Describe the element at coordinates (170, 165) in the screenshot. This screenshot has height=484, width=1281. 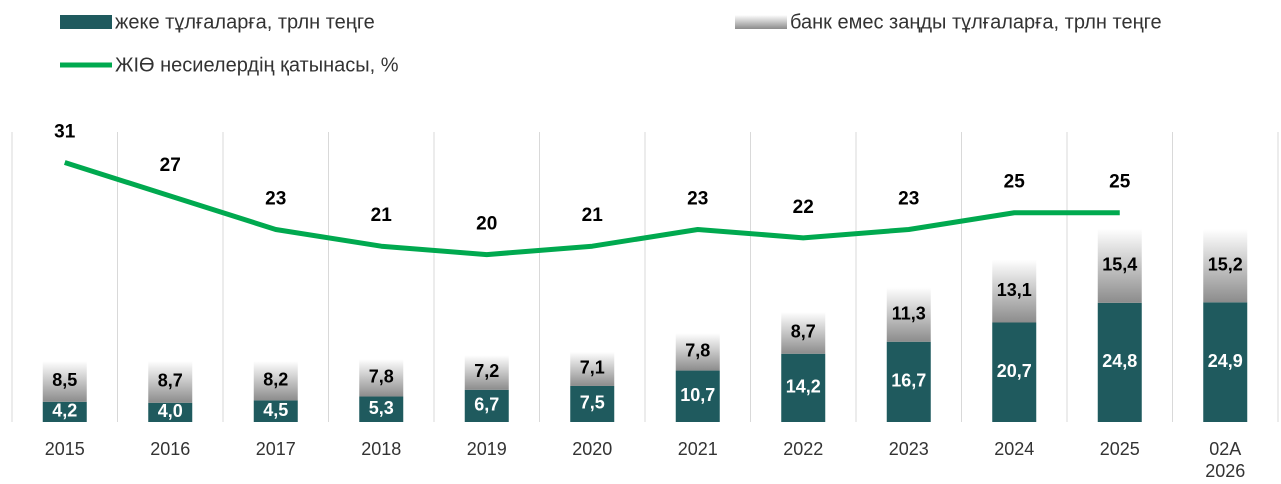
I see `data-label: 27` at that location.